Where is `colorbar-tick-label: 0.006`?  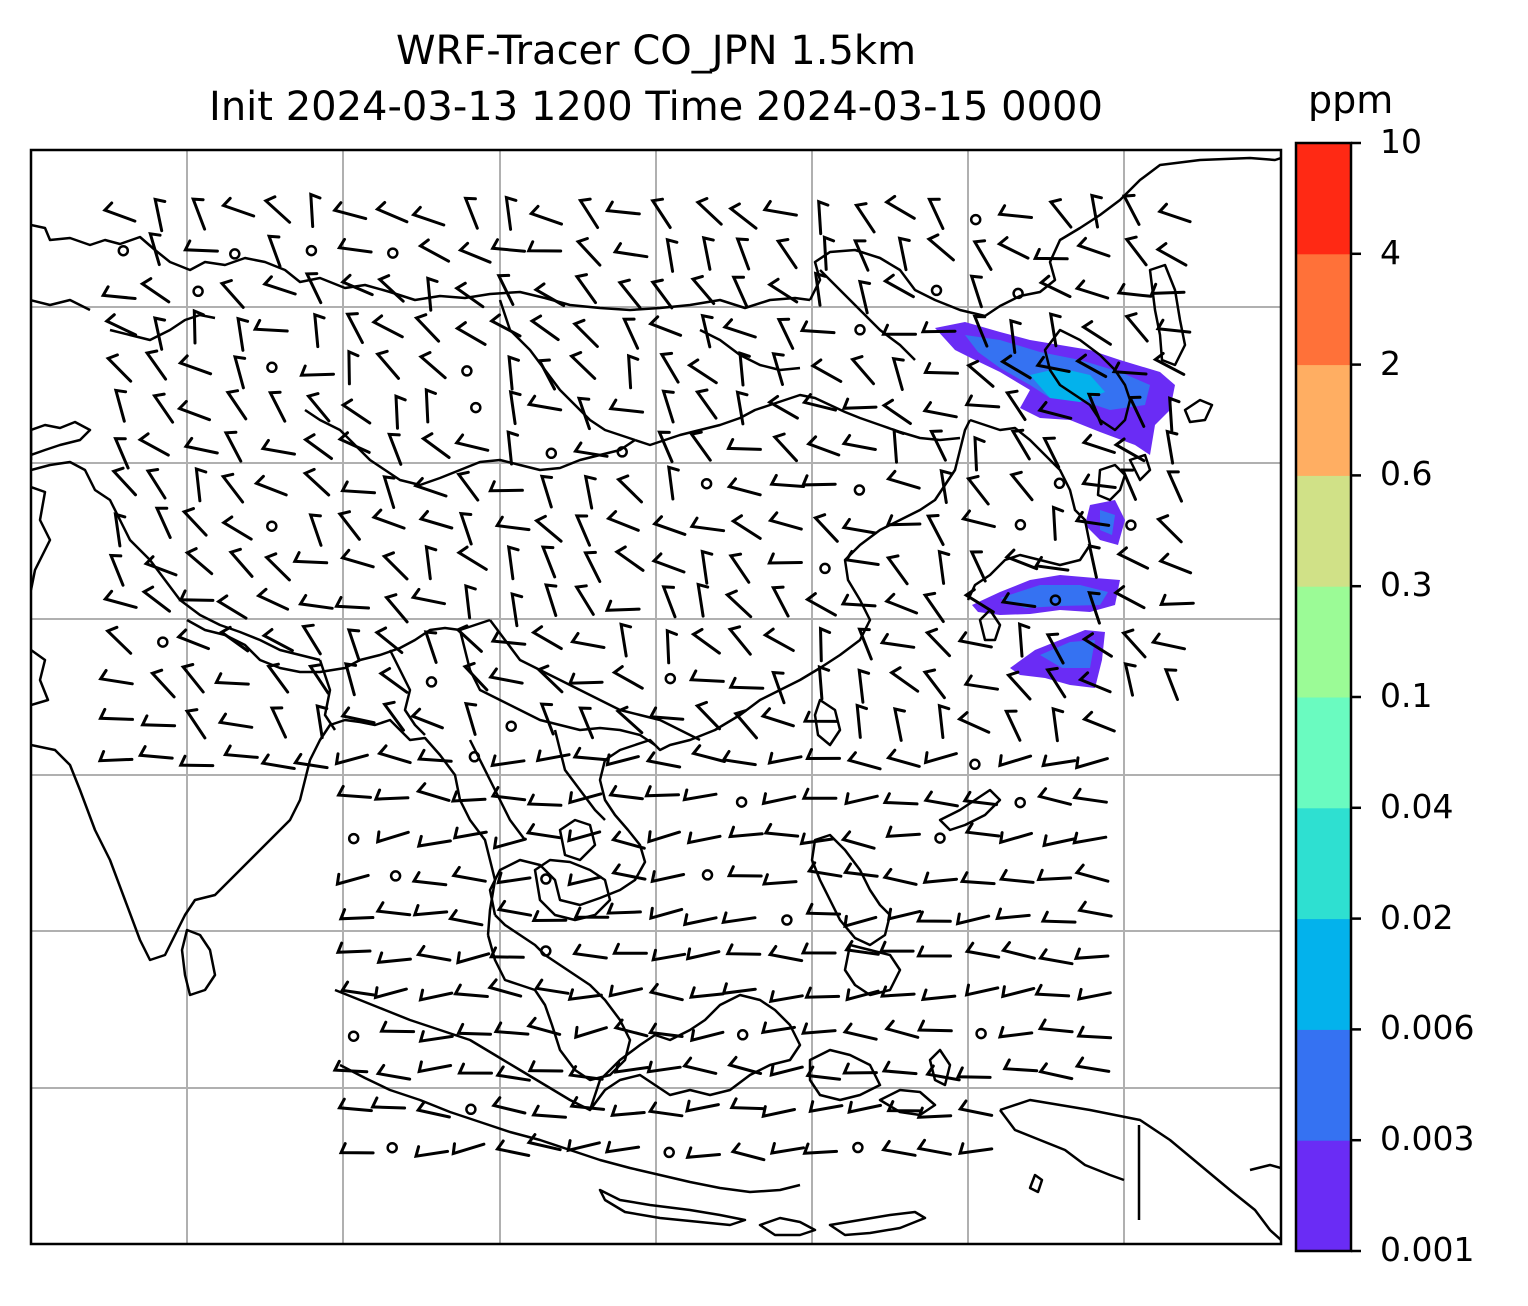 colorbar-tick-label: 0.006 is located at coordinates (1427, 1028).